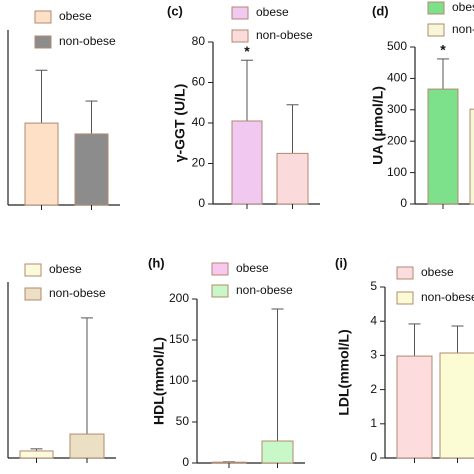 The image size is (474, 474). I want to click on y-axis-title: LDL(mmol/L), so click(344, 372).